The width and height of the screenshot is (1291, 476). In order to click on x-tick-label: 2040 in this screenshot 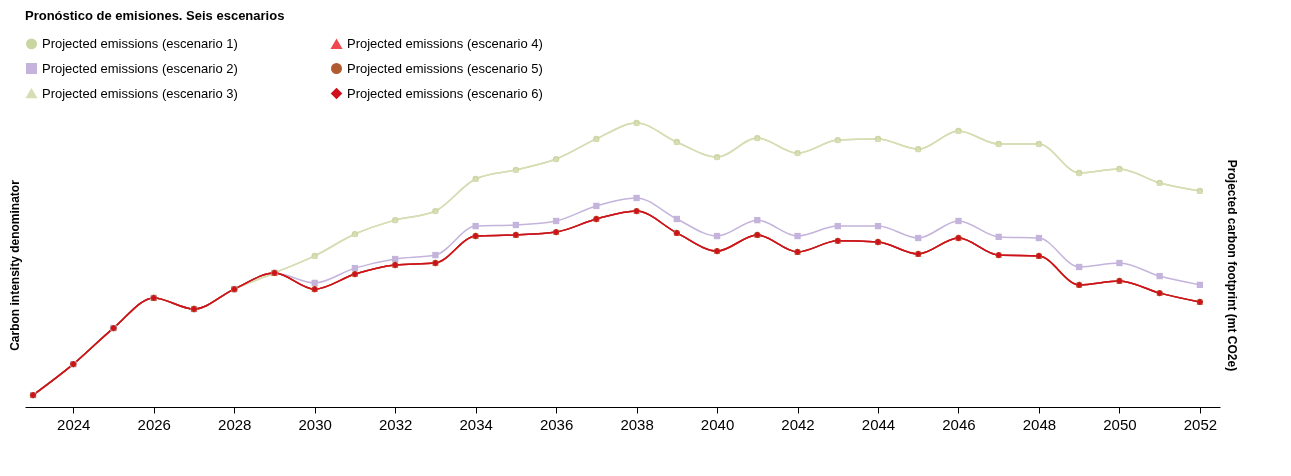, I will do `click(717, 424)`.